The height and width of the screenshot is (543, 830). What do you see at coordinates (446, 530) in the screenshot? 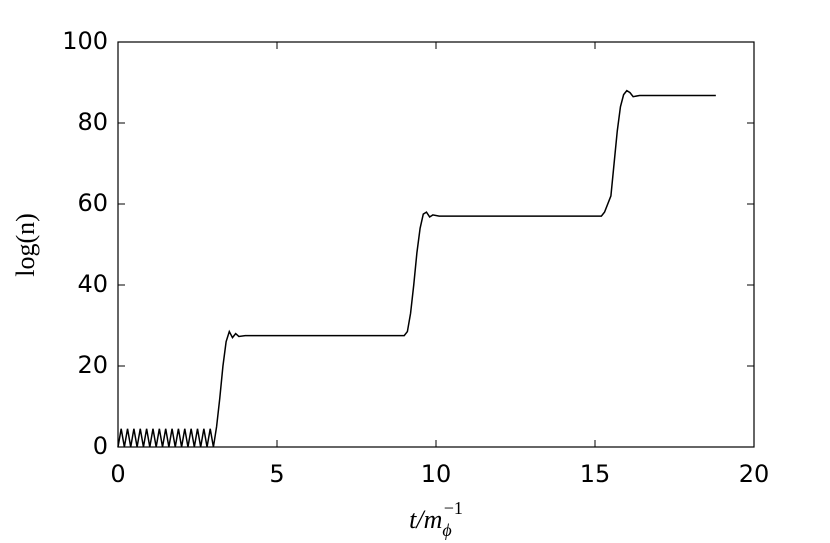
I see `x-label-sub: ϕ` at bounding box center [446, 530].